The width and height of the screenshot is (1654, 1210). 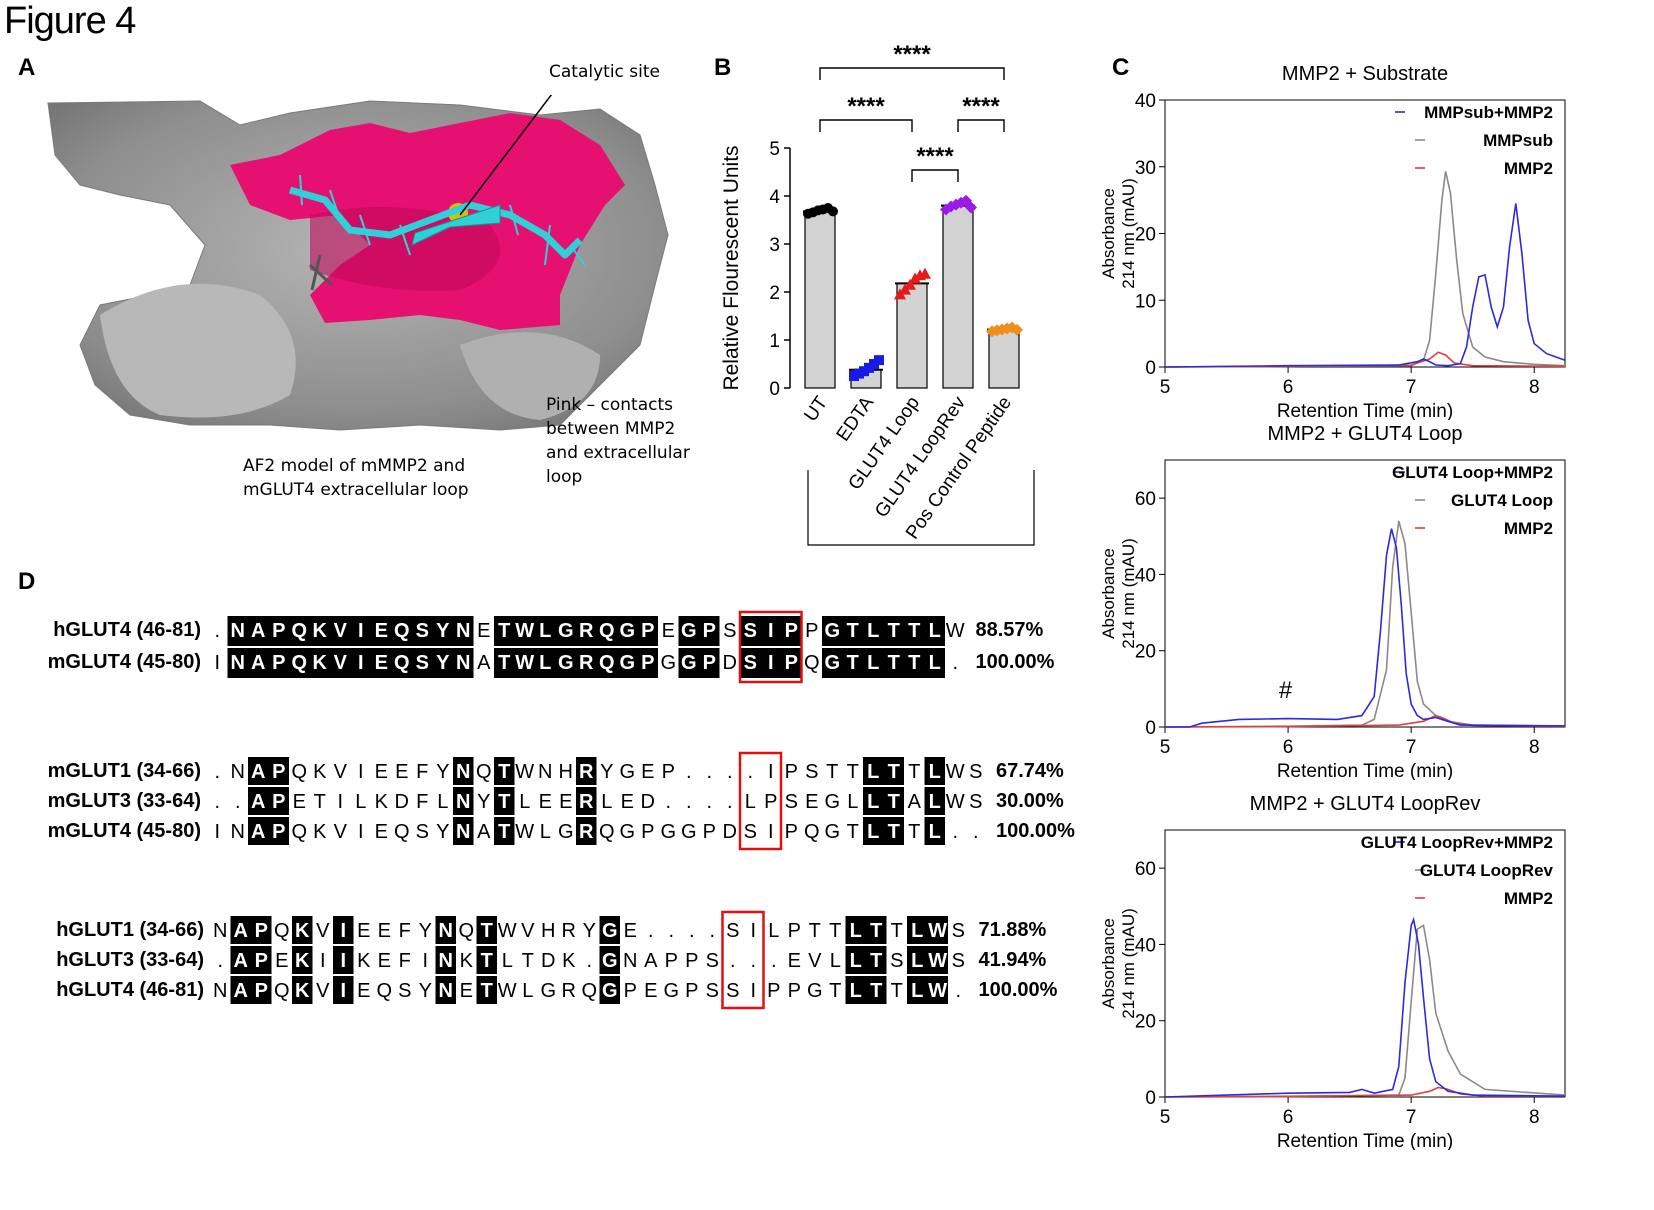 What do you see at coordinates (935, 175) in the screenshot?
I see `significance-bracket` at bounding box center [935, 175].